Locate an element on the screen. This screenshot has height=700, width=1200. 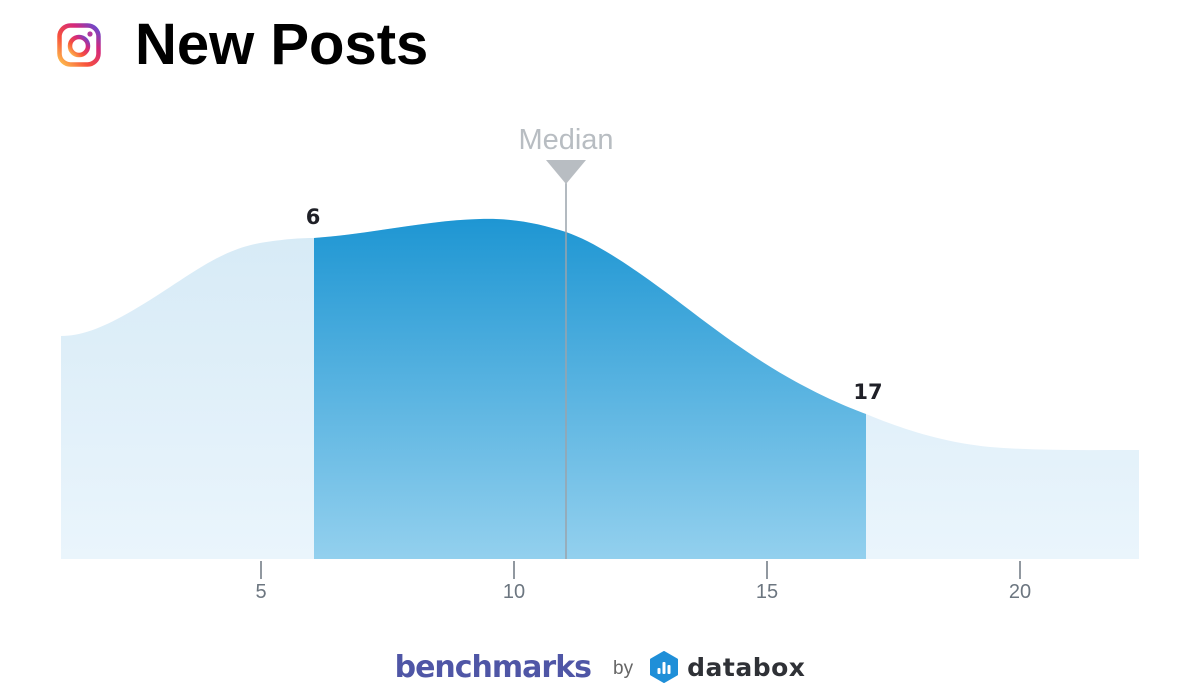
x-tick-label: 10 is located at coordinates (514, 592).